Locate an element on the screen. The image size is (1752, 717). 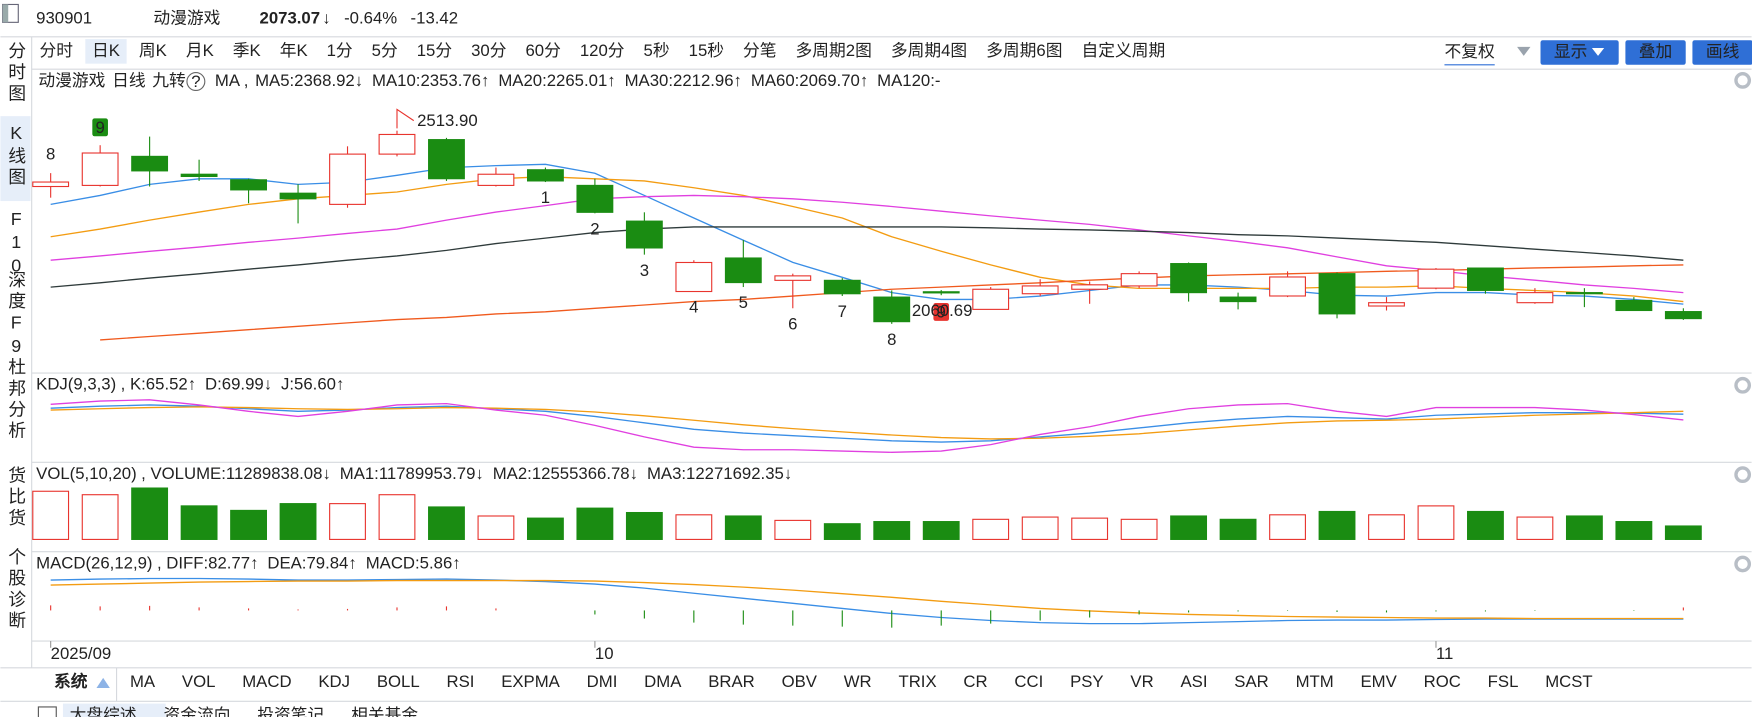
indicator-tab: EMV is located at coordinates (1379, 681).